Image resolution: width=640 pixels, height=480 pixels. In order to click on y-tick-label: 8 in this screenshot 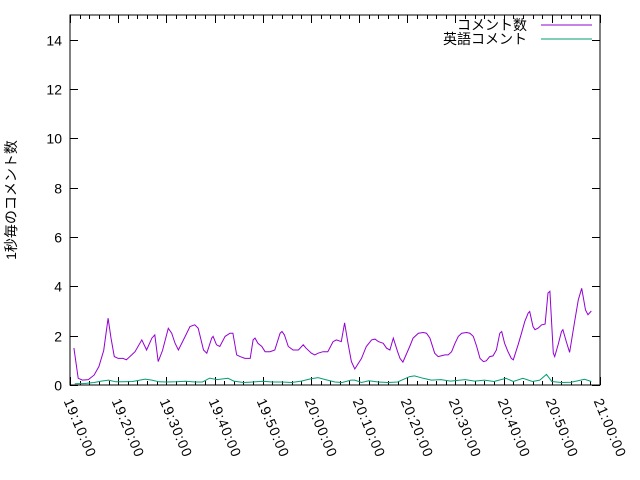, I will do `click(58, 189)`.